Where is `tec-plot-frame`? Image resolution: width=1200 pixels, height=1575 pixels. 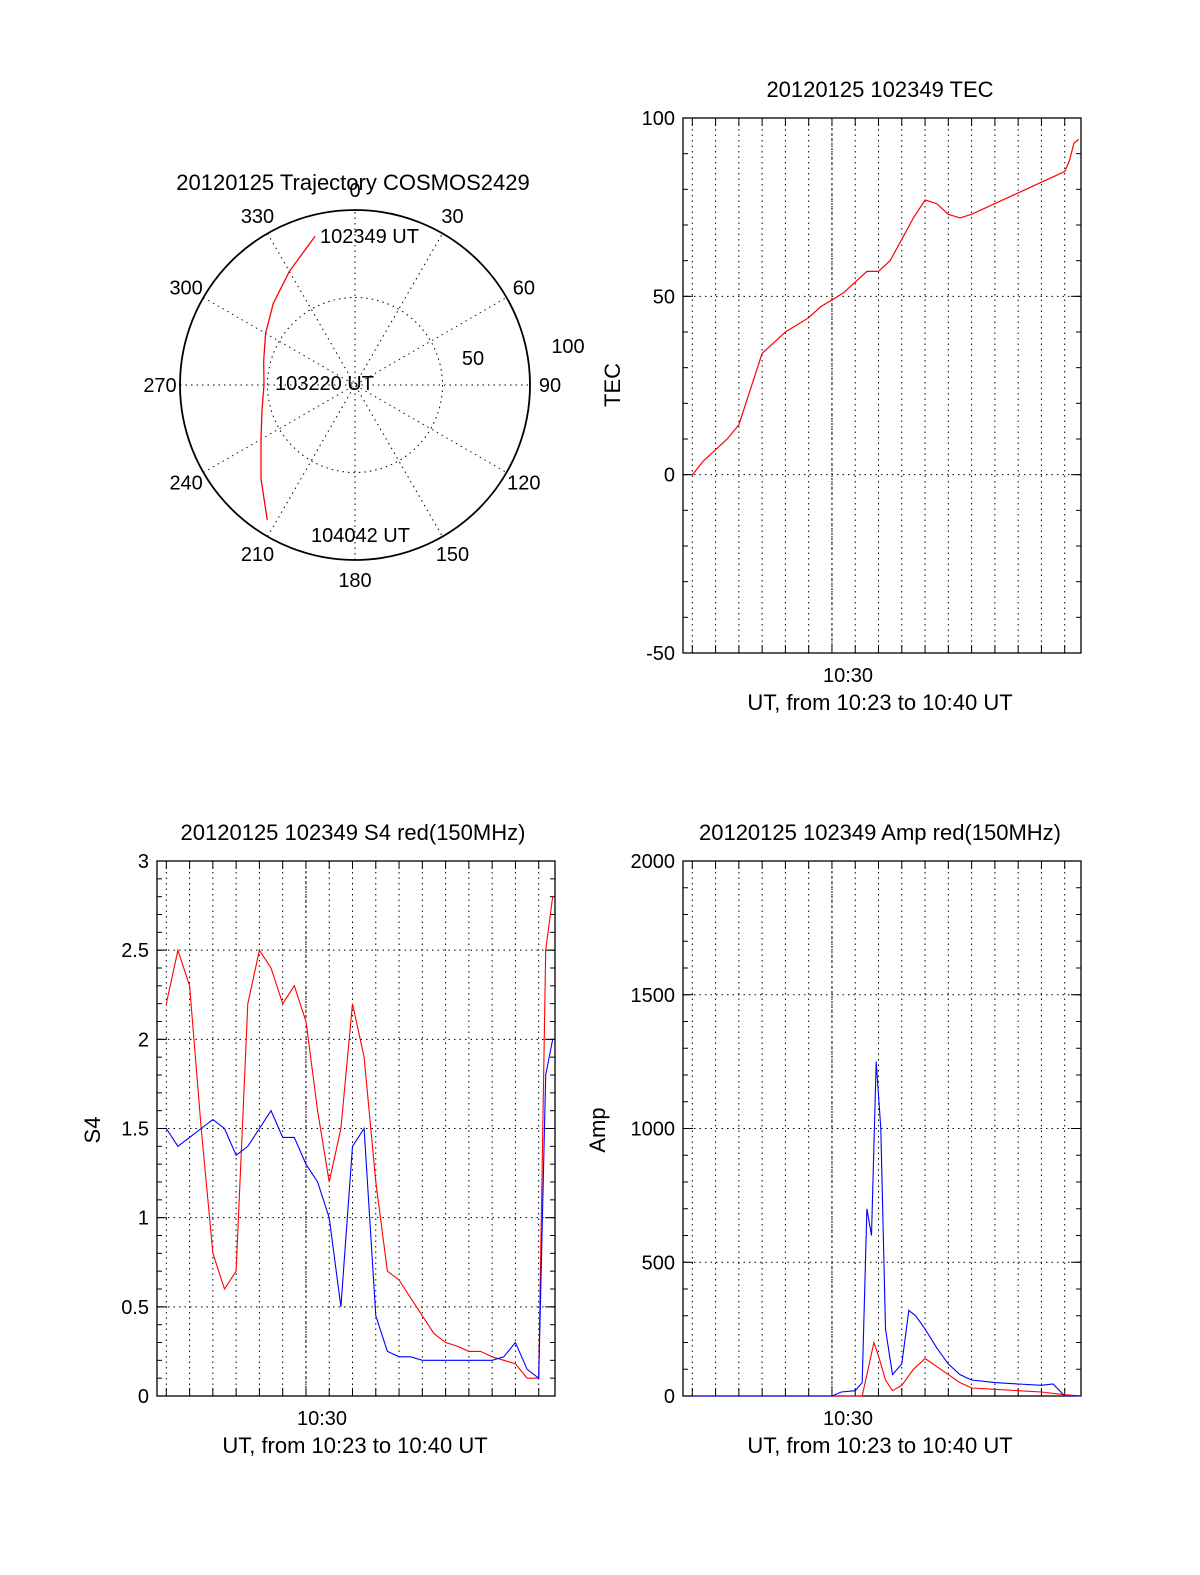 tec-plot-frame is located at coordinates (882, 385).